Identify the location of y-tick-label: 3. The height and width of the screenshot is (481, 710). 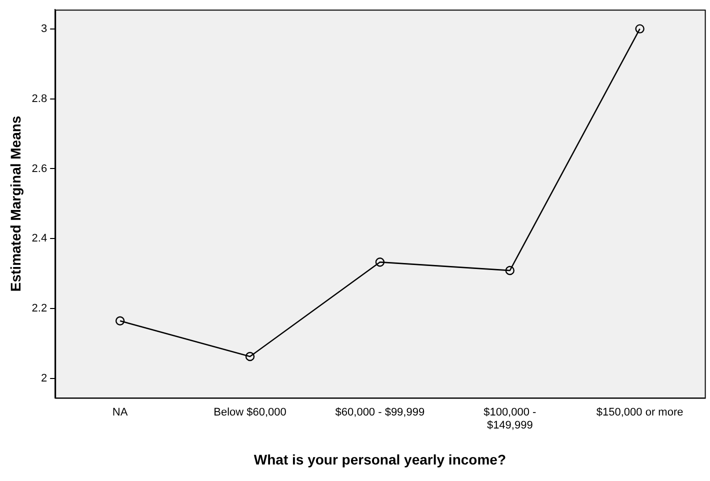
(44, 28).